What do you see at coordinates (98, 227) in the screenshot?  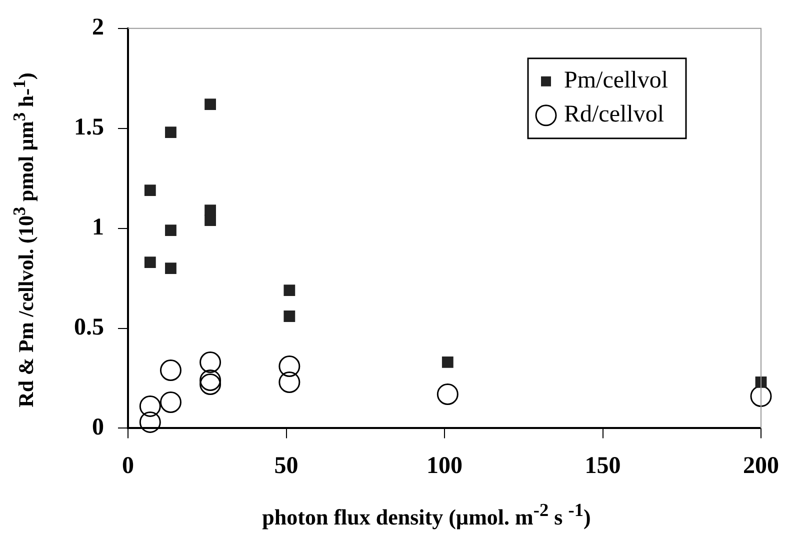 I see `y-tick-label: 1` at bounding box center [98, 227].